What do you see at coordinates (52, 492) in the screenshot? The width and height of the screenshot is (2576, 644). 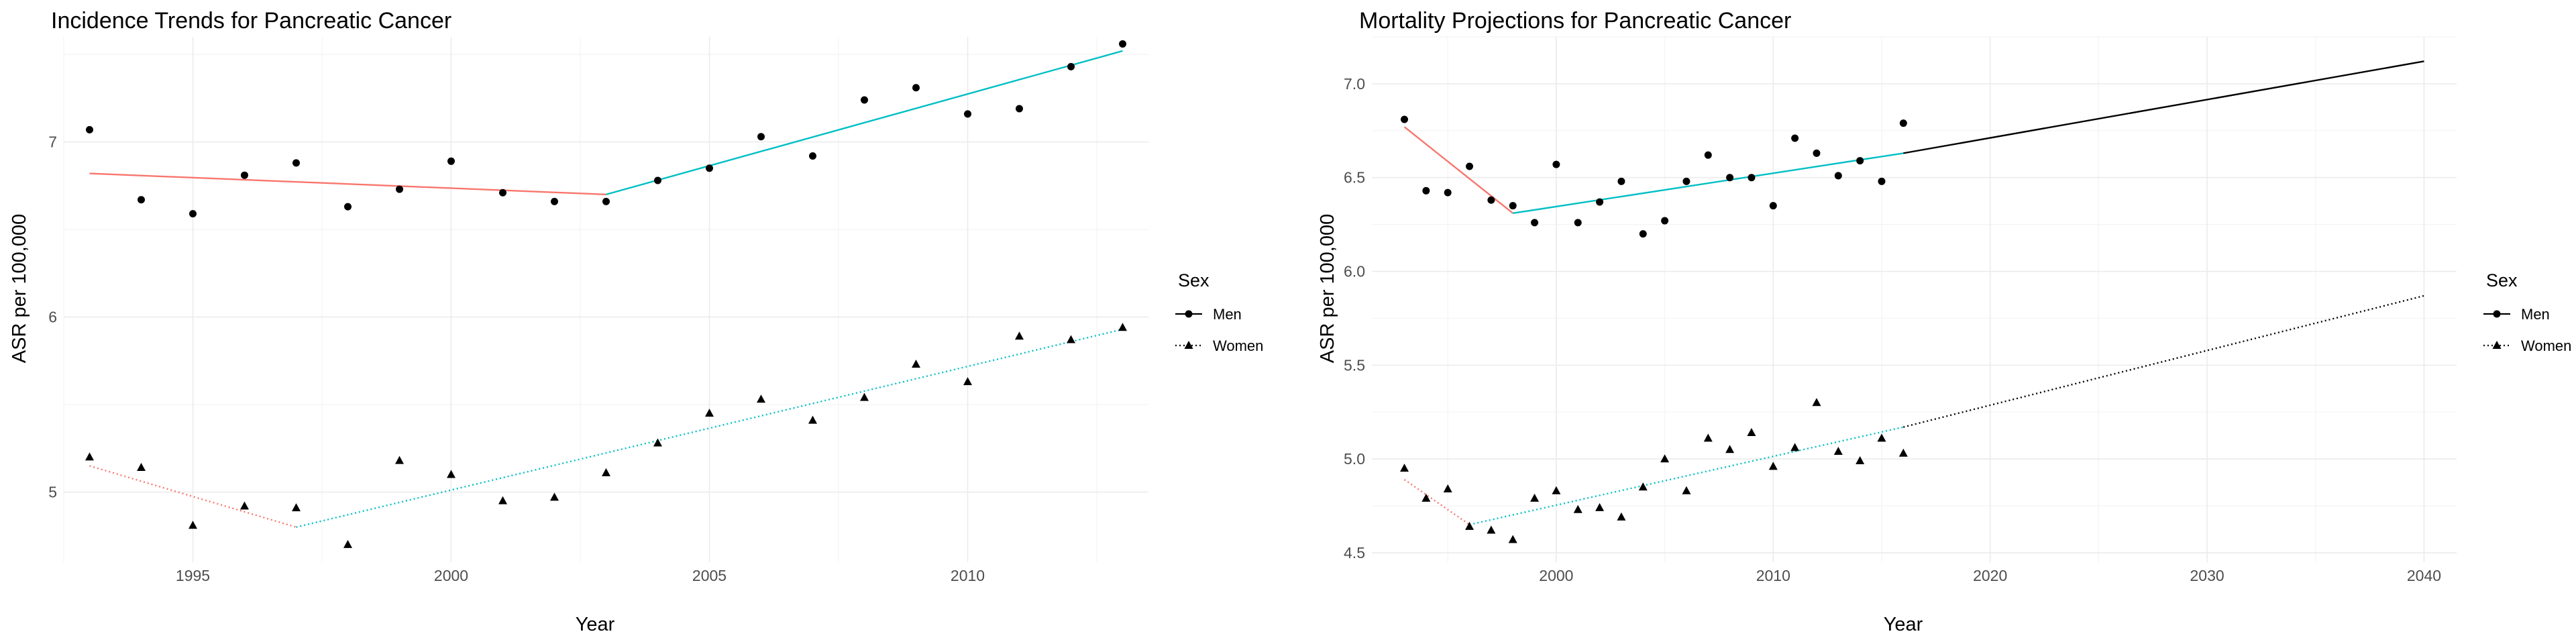 I see `y-tick-label: 5` at bounding box center [52, 492].